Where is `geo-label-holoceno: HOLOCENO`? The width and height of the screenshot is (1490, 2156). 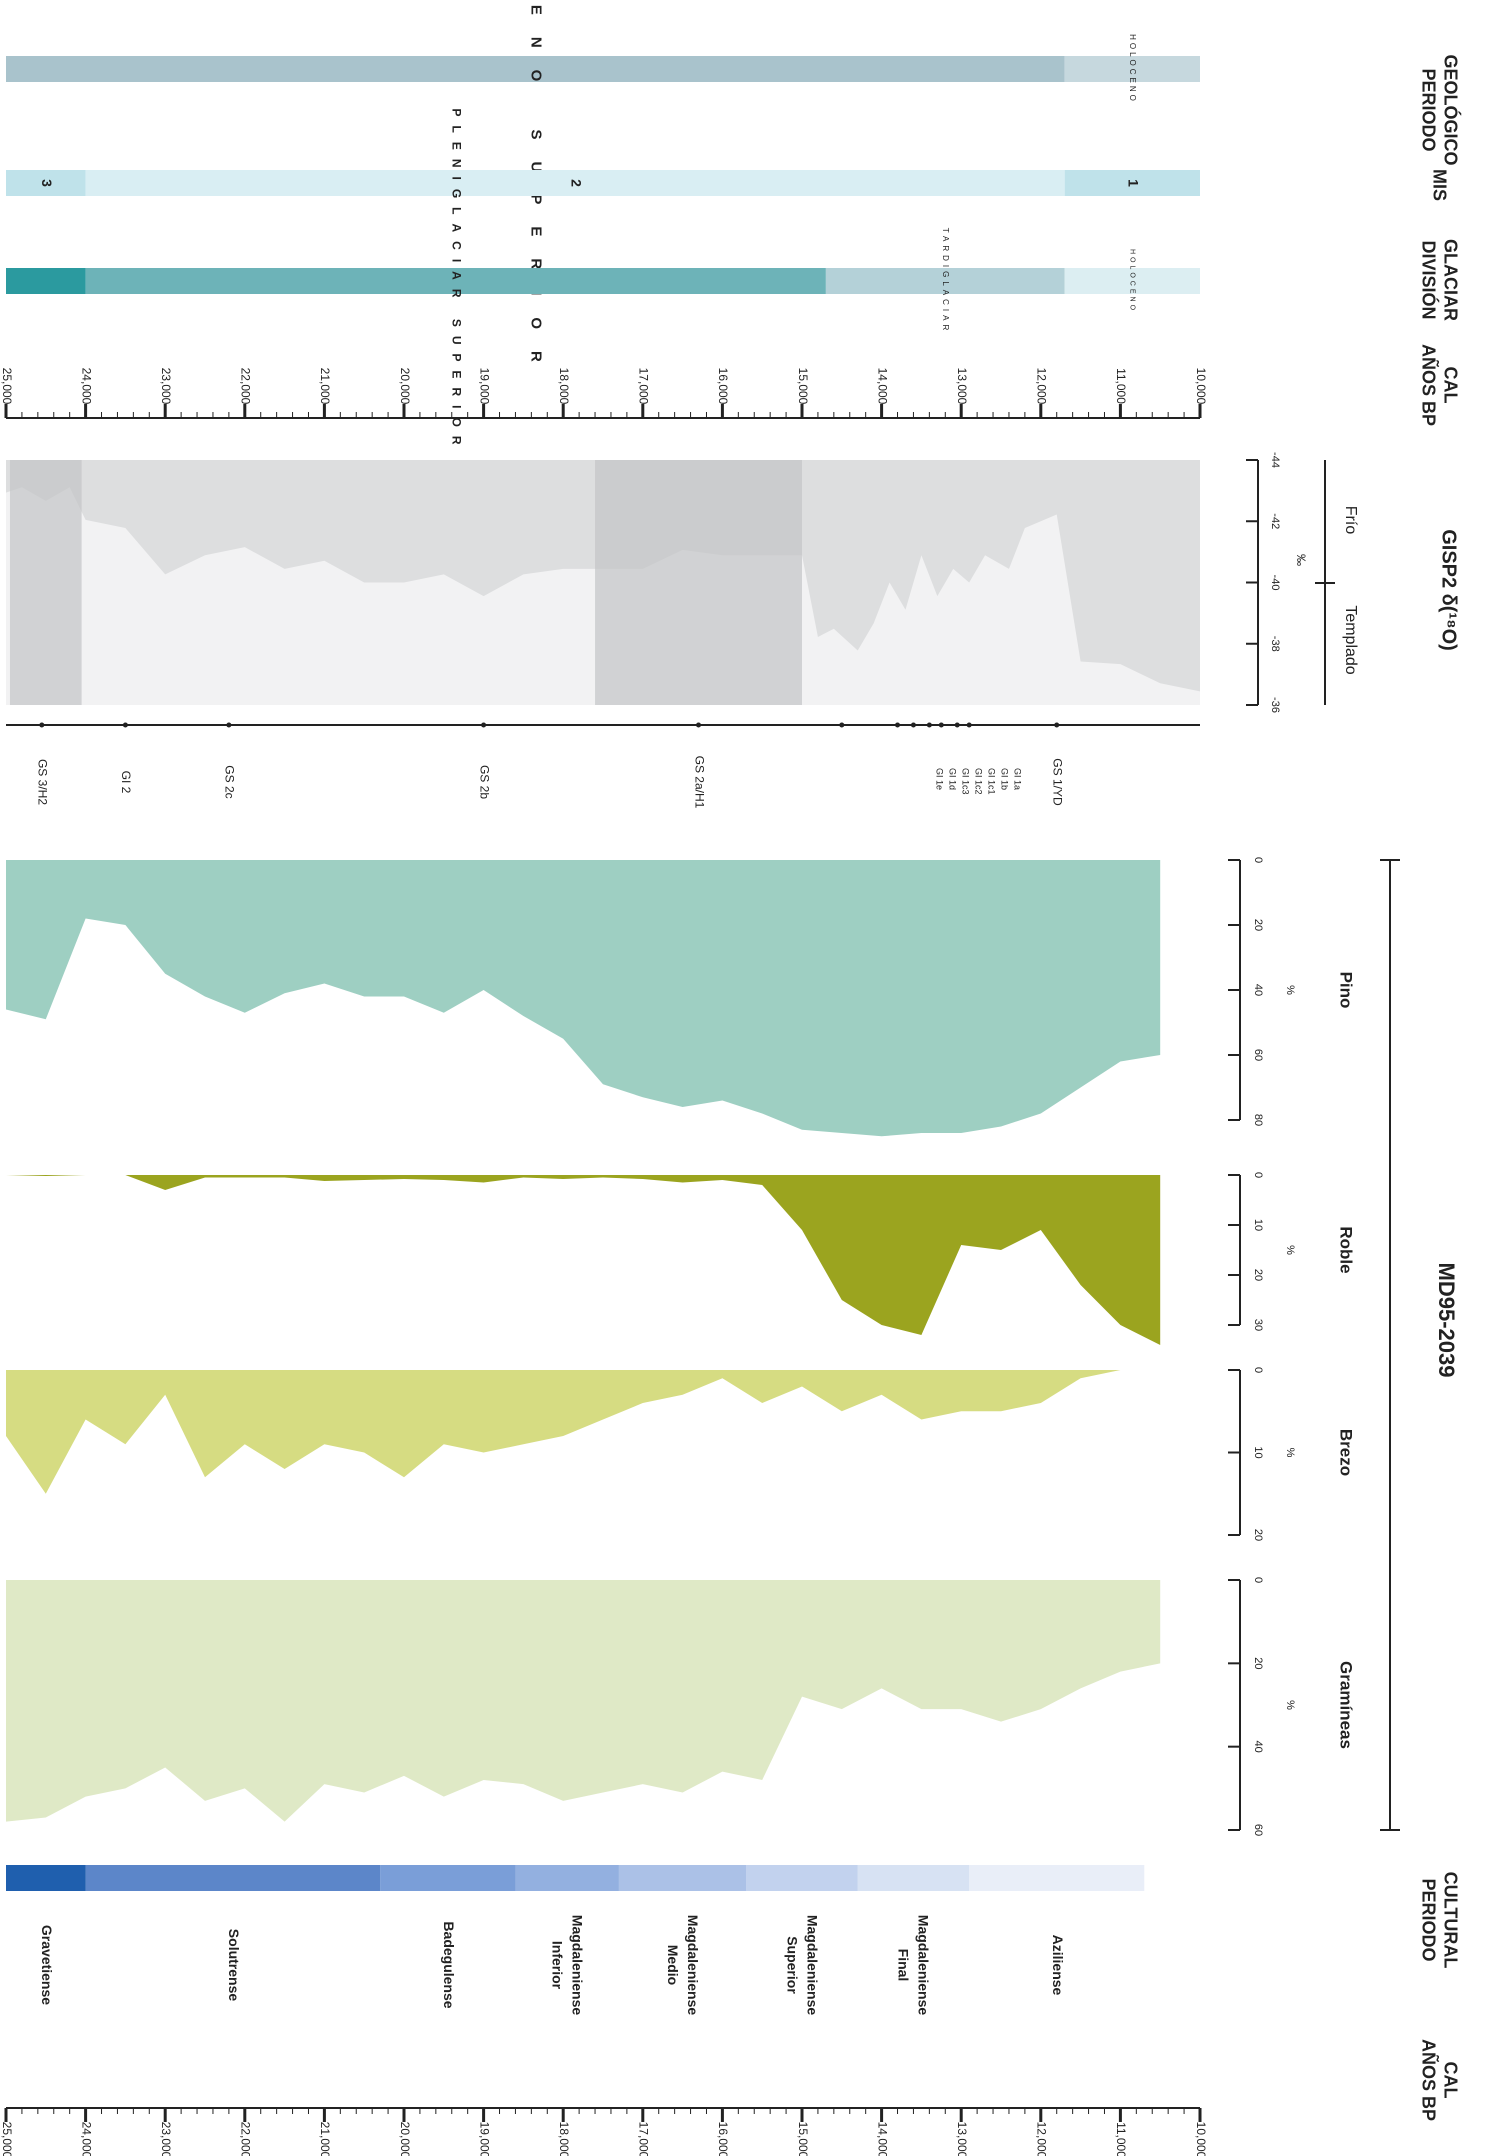
geo-label-holoceno: HOLOCENO is located at coordinates (1132, 69).